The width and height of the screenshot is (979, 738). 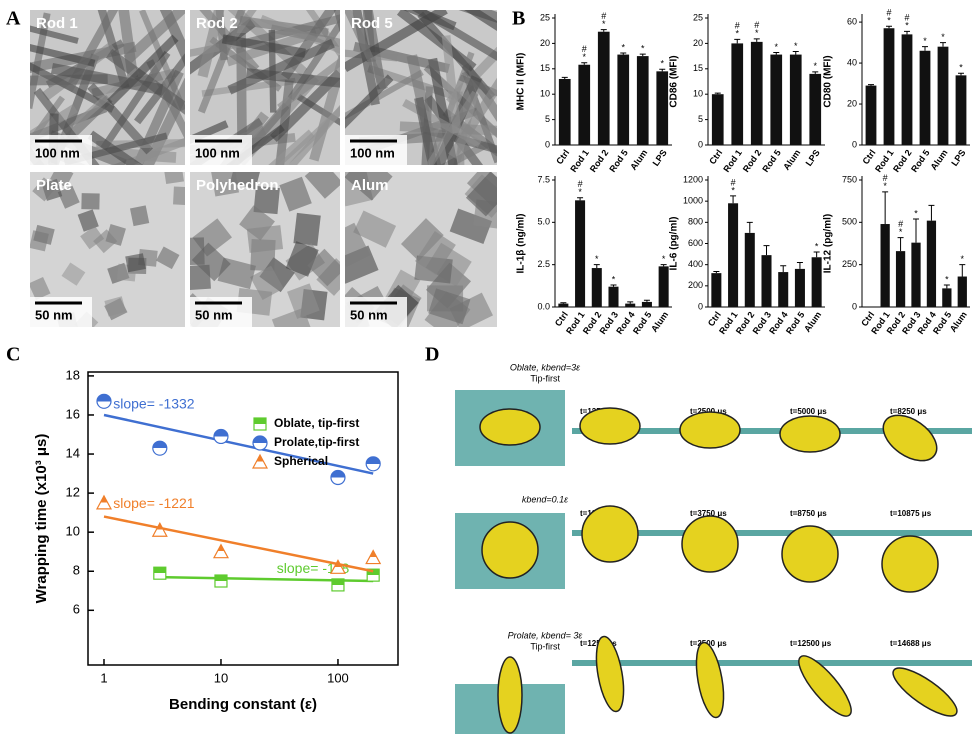 What do you see at coordinates (698, 17) in the screenshot?
I see `y-tick-label: 25` at bounding box center [698, 17].